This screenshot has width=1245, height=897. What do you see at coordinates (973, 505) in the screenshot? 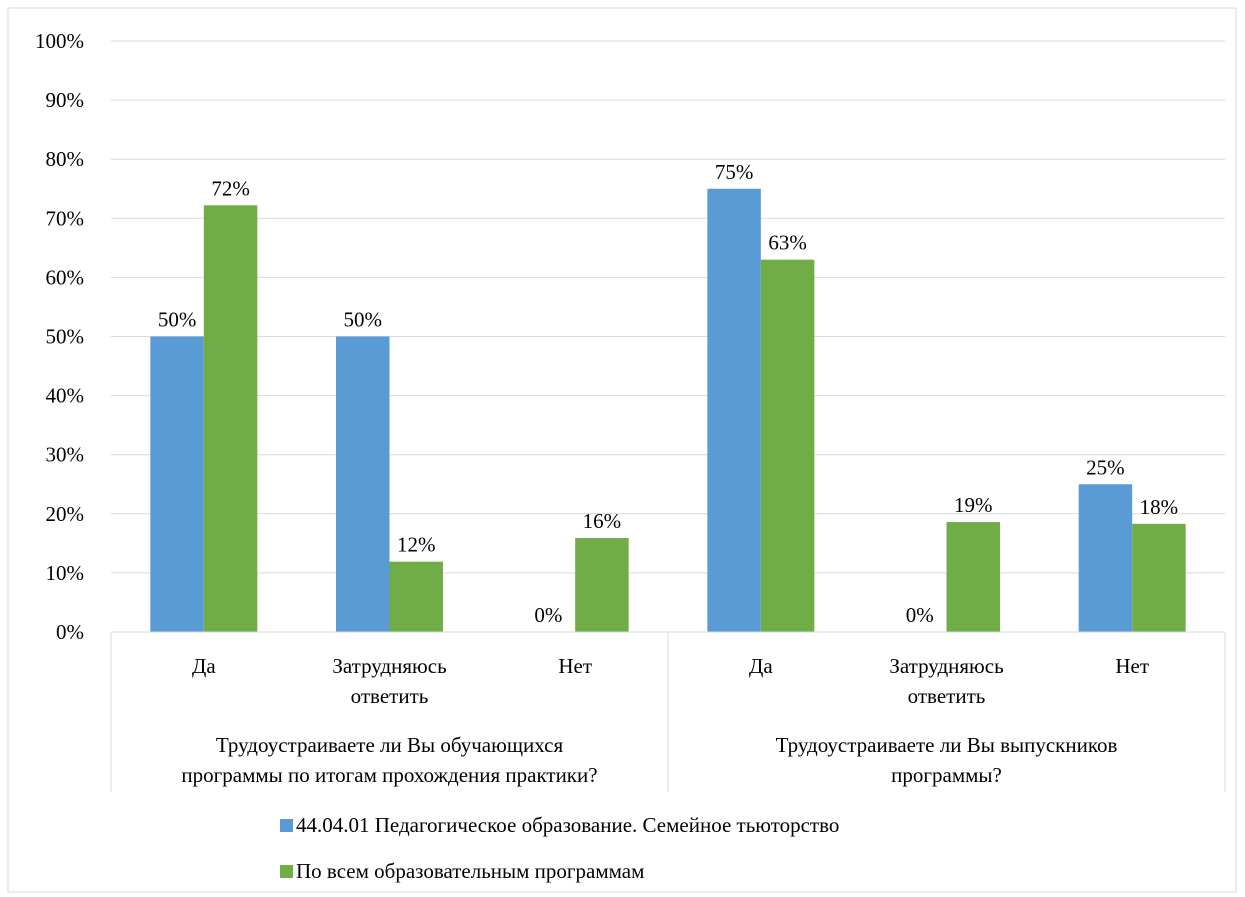
I see `data-label: 19%` at bounding box center [973, 505].